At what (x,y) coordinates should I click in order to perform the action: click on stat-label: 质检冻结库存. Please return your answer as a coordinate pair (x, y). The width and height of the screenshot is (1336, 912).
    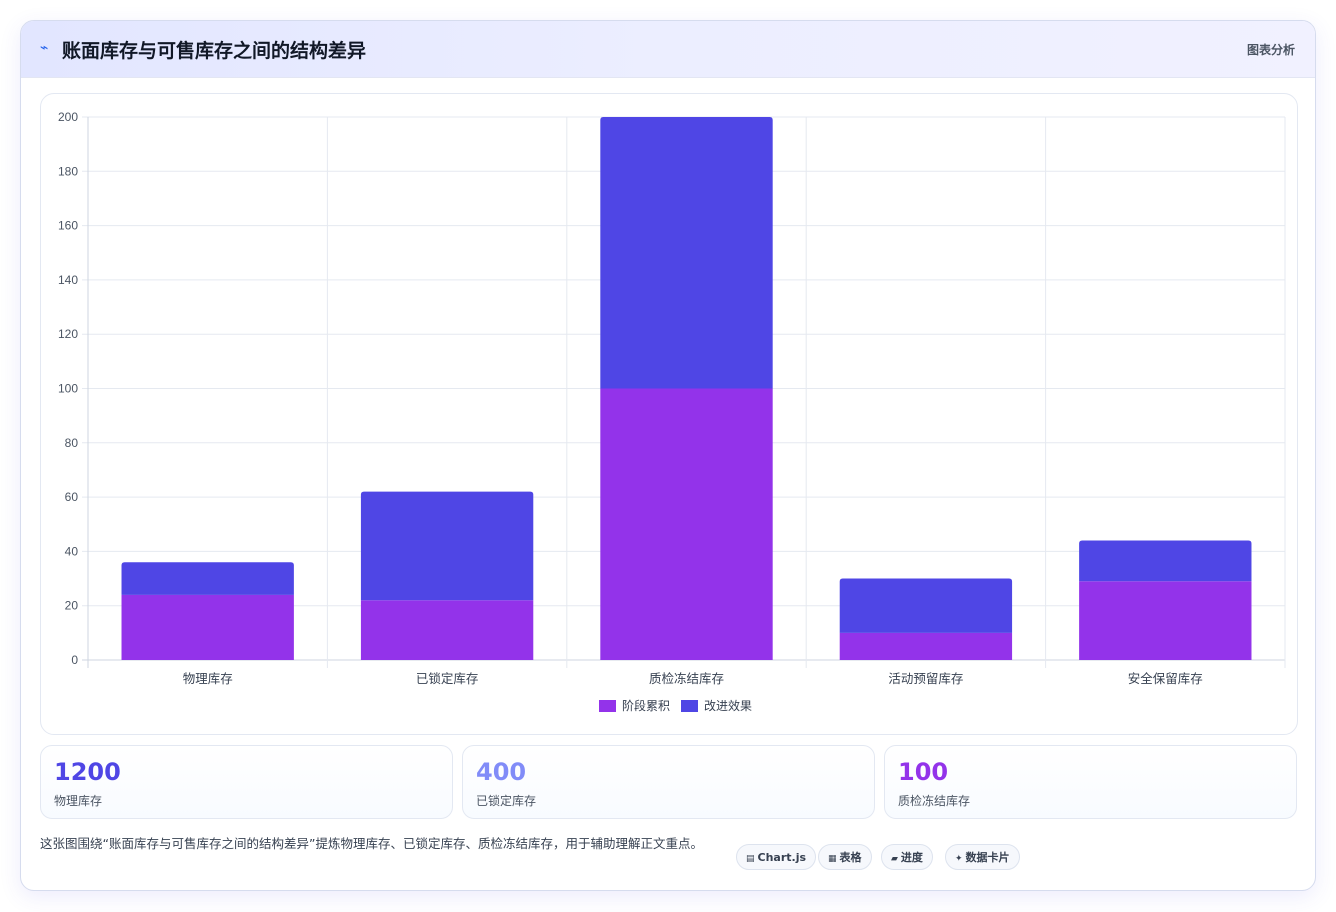
    Looking at the image, I should click on (934, 801).